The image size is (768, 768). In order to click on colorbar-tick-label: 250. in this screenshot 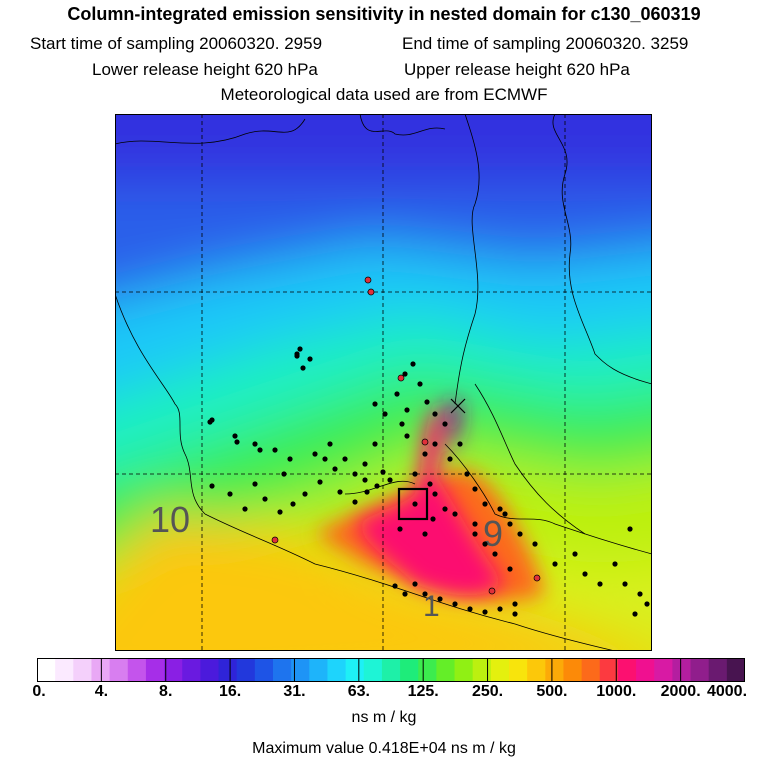, I will do `click(487, 691)`.